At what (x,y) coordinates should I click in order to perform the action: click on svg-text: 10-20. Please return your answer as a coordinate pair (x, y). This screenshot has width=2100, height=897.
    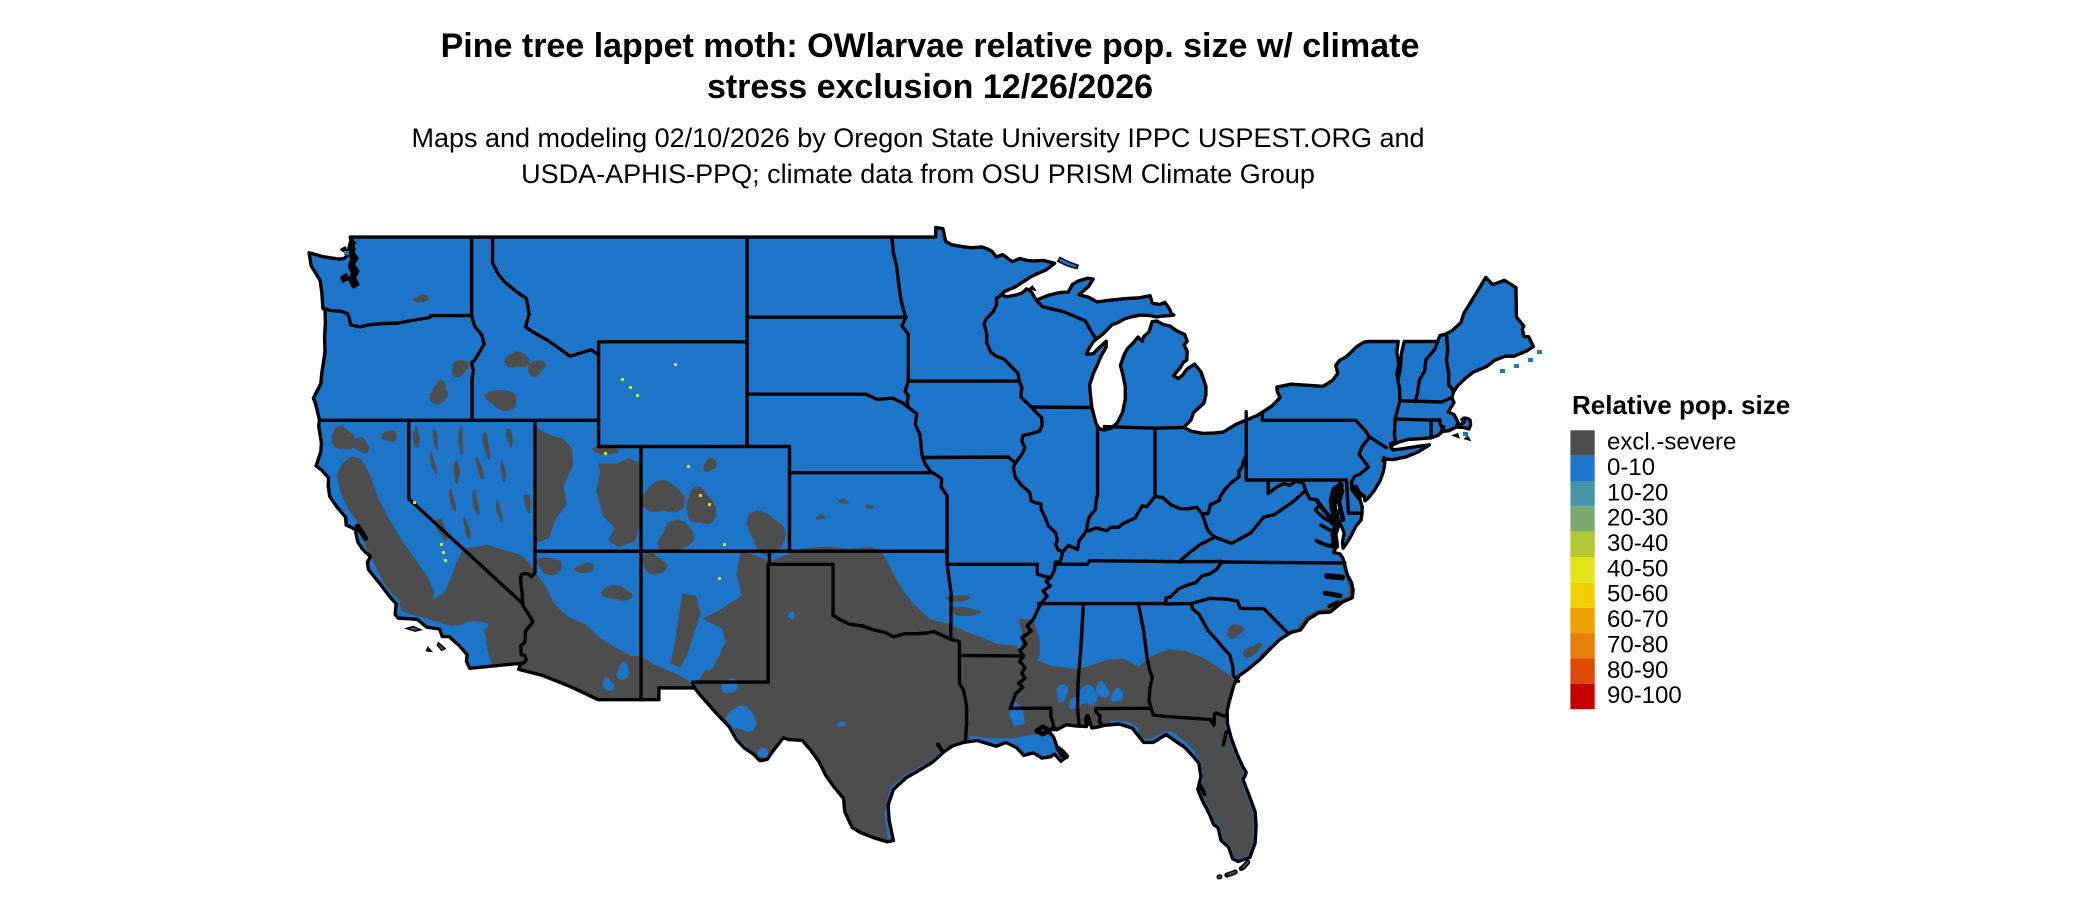
    Looking at the image, I should click on (1637, 492).